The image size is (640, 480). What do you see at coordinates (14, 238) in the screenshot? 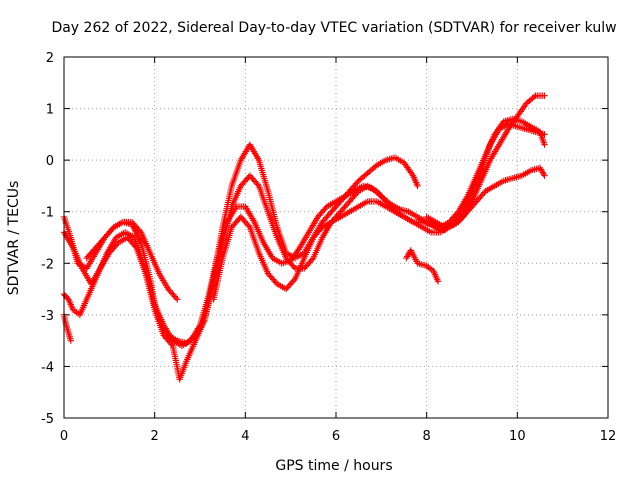
I see `y-axis-title: SDTVAR / TECUs` at bounding box center [14, 238].